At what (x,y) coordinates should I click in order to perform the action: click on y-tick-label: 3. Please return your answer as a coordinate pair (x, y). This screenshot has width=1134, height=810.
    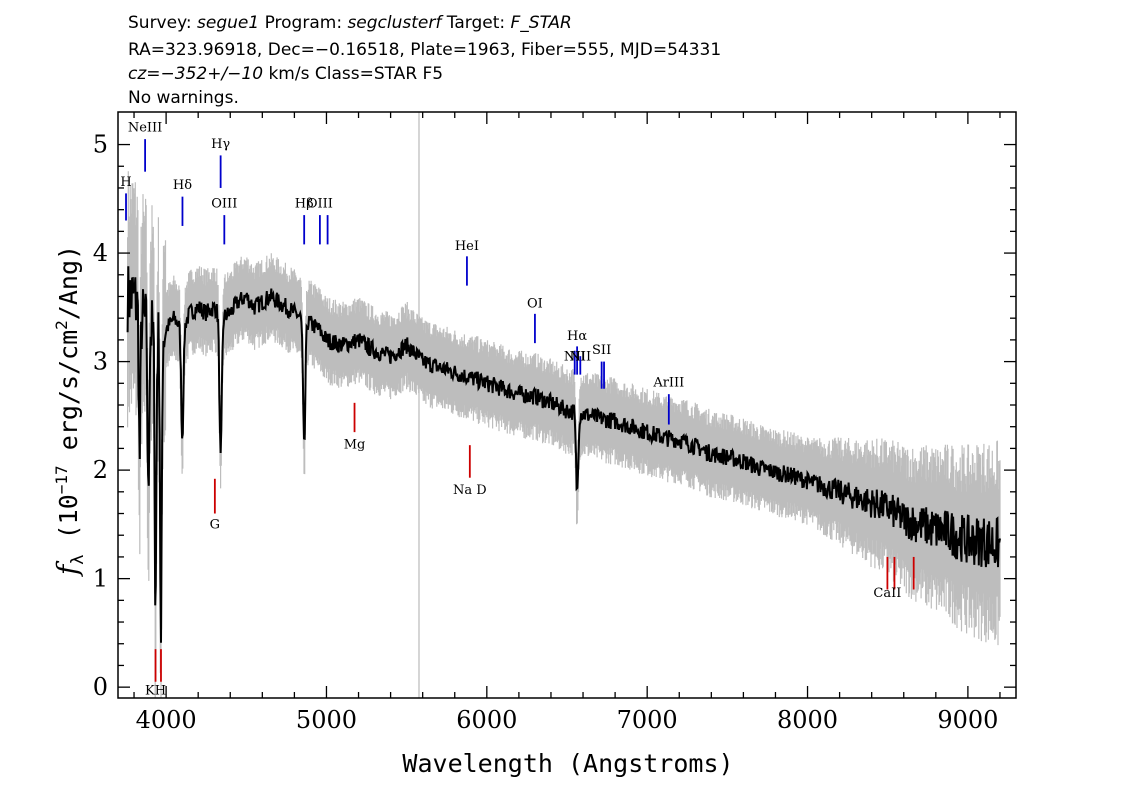
    Looking at the image, I should click on (100, 362).